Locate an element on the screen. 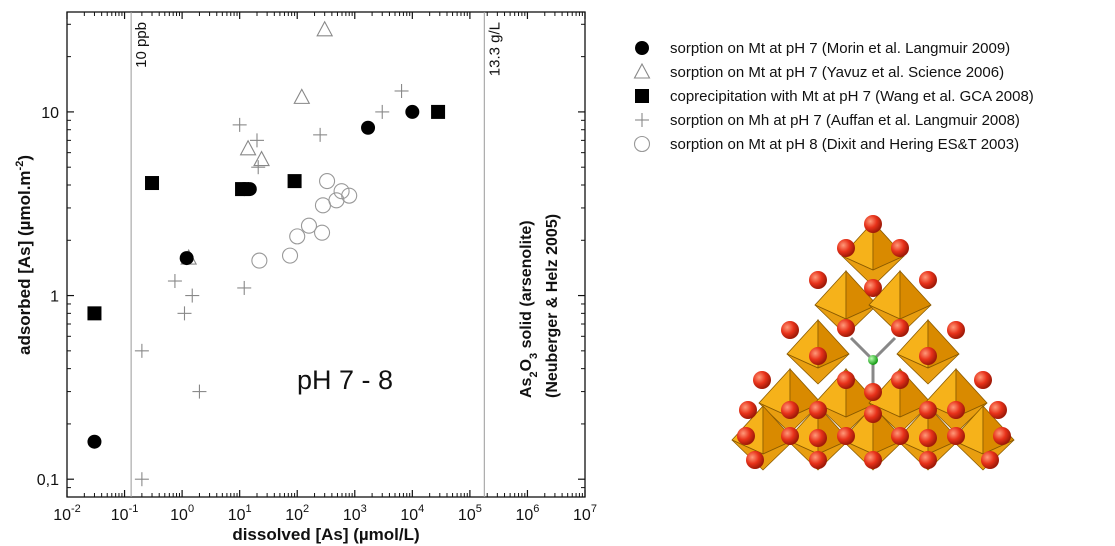  x-tick-label: 10⁰ is located at coordinates (182, 513).